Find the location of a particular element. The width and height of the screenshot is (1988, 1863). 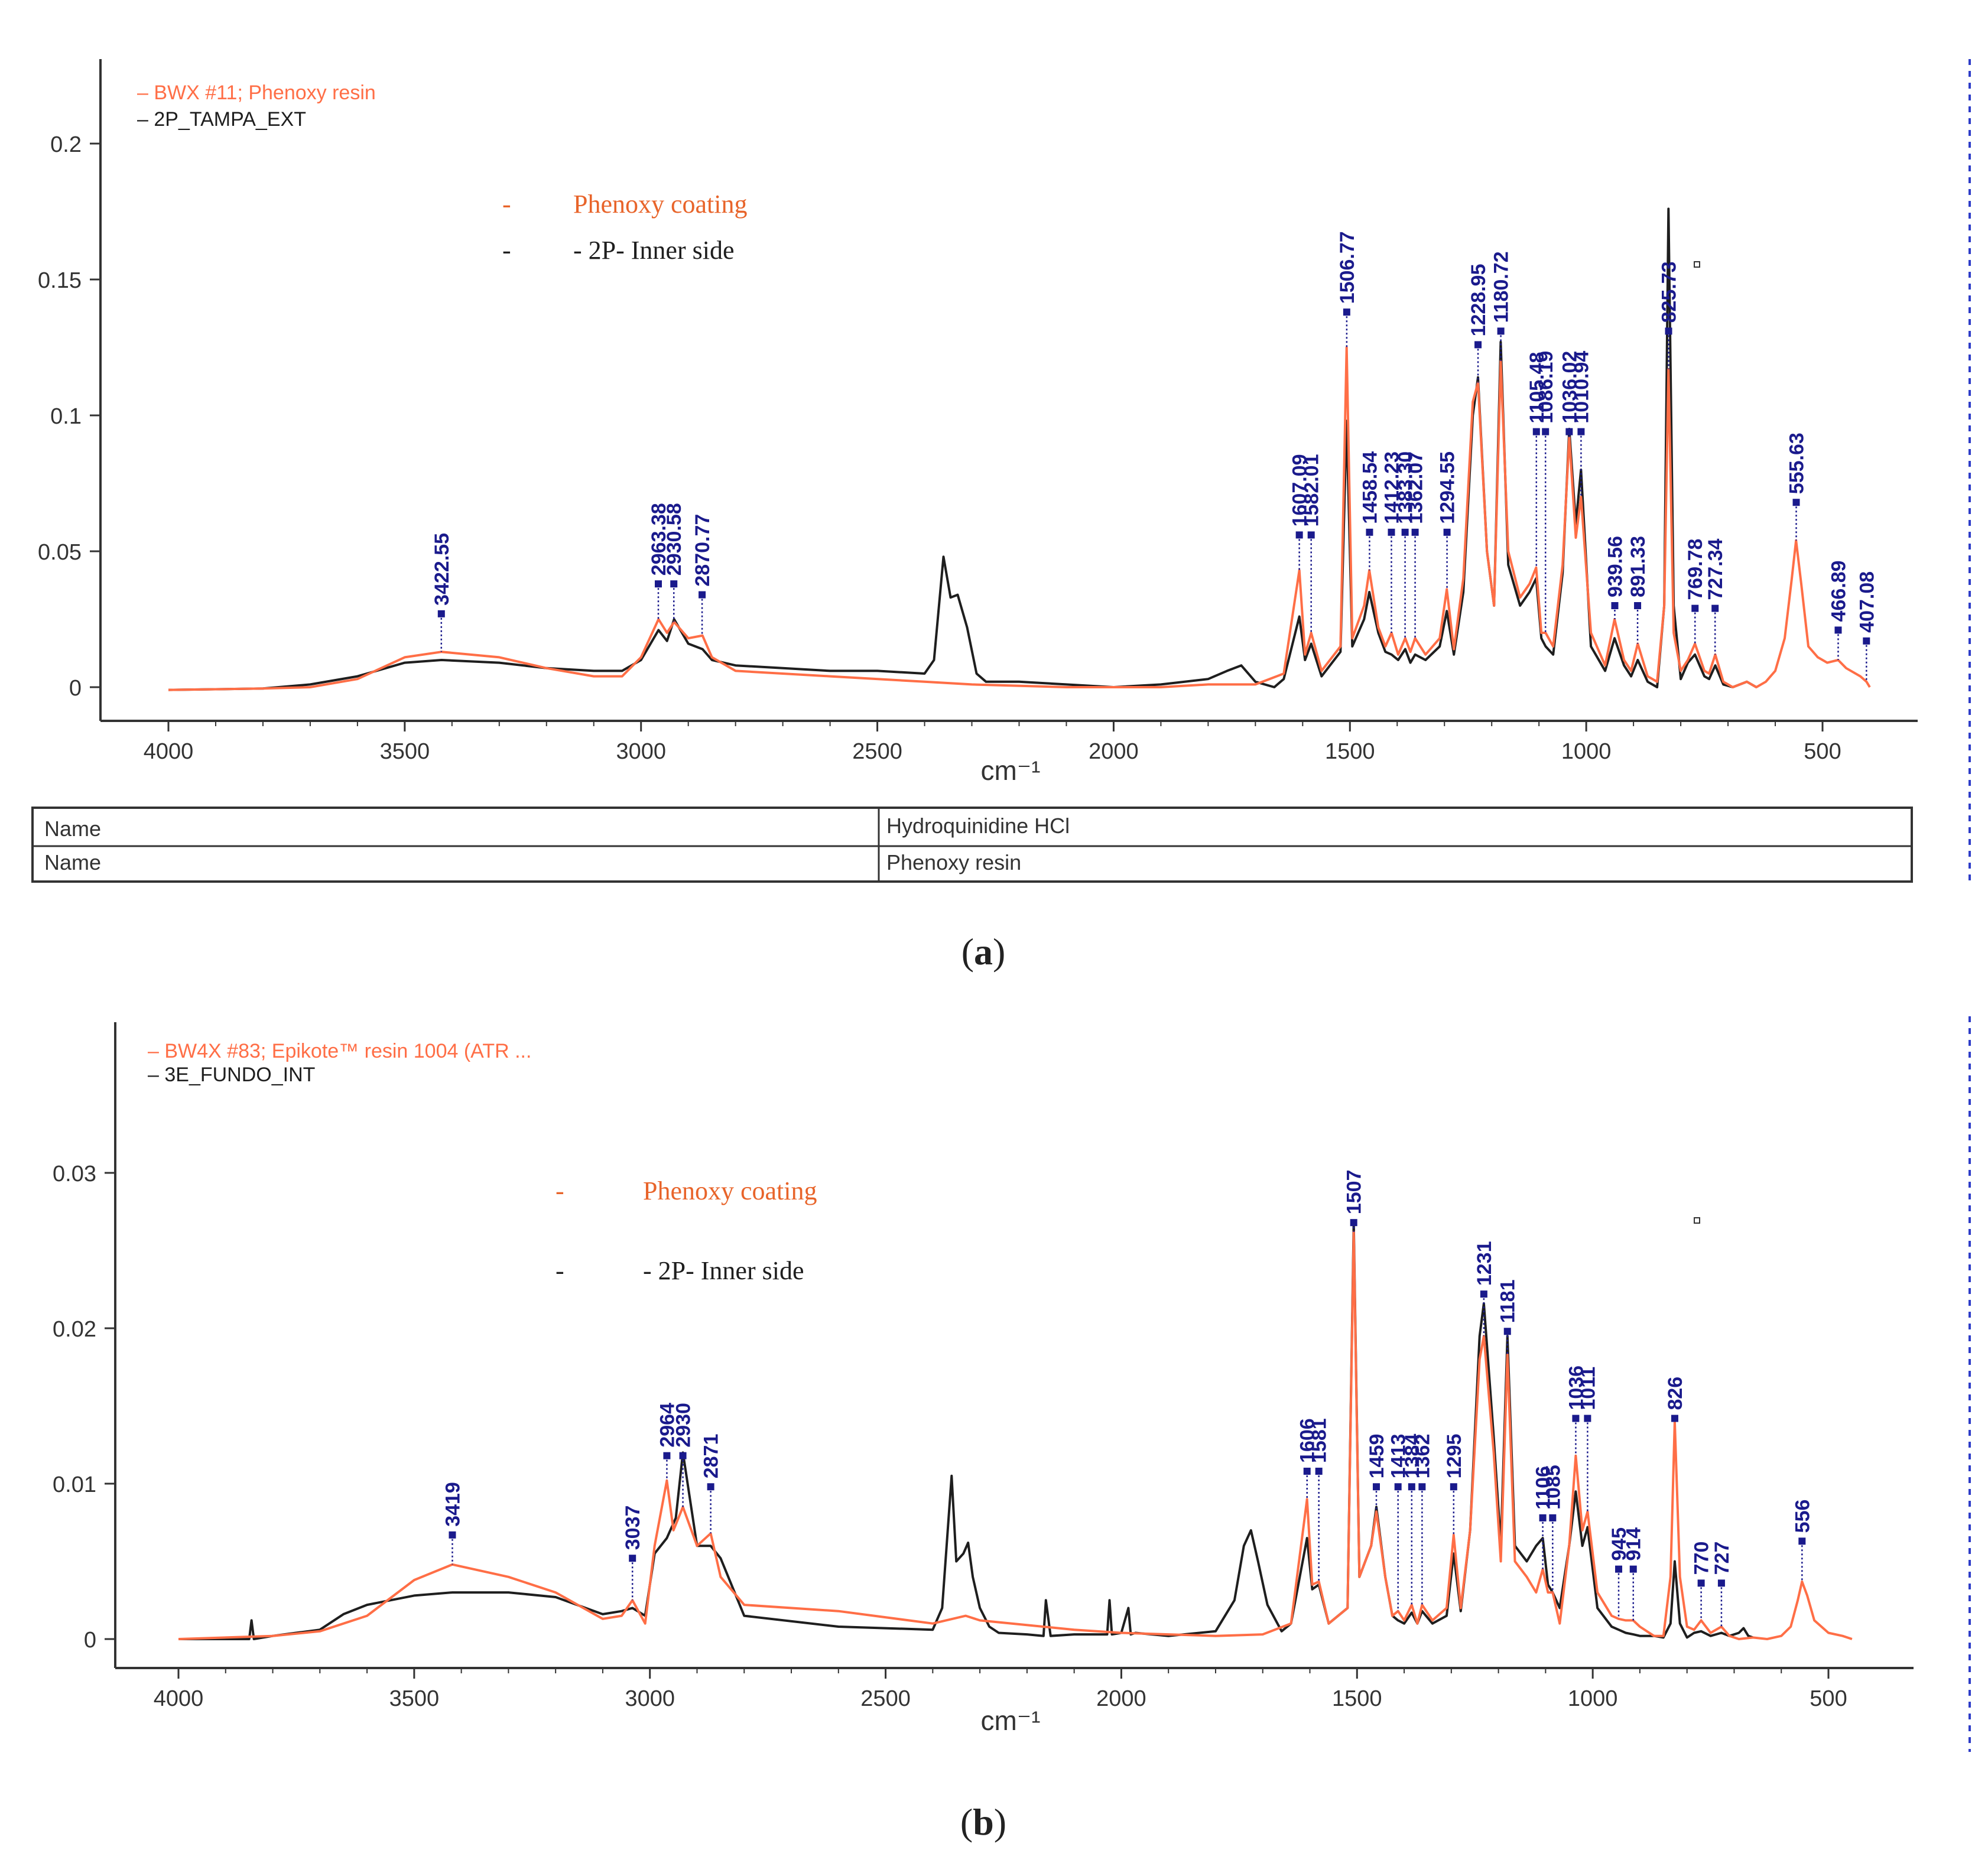

peak-label: 1412.23 is located at coordinates (1392, 542).